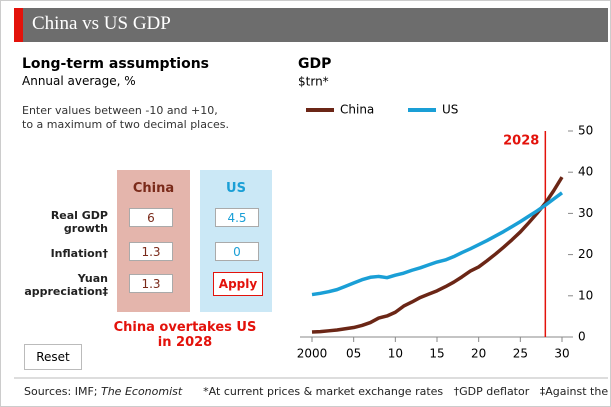 The width and height of the screenshot is (611, 407). I want to click on row-label: Real GDP growth, so click(79, 222).